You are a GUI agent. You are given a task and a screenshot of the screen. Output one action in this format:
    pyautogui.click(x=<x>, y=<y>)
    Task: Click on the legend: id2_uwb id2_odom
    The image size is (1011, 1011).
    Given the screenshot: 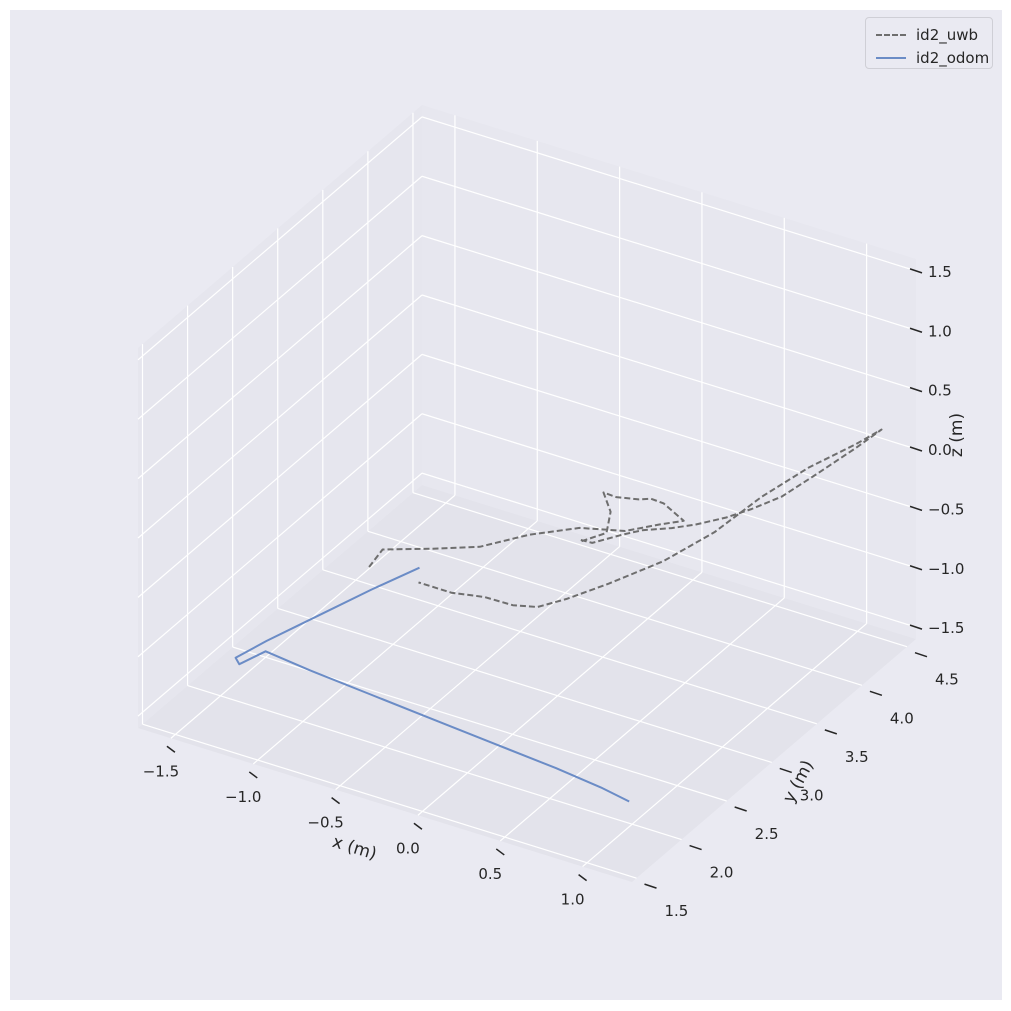 What is the action you would take?
    pyautogui.click(x=929, y=43)
    